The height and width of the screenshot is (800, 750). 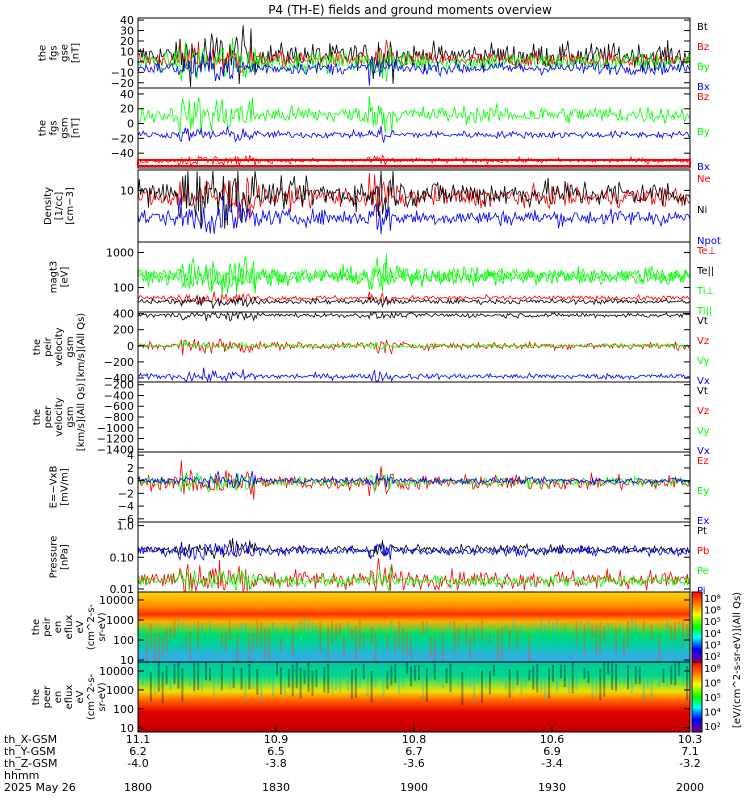 What do you see at coordinates (705, 271) in the screenshot?
I see `legend-temperature-Te||: Te||` at bounding box center [705, 271].